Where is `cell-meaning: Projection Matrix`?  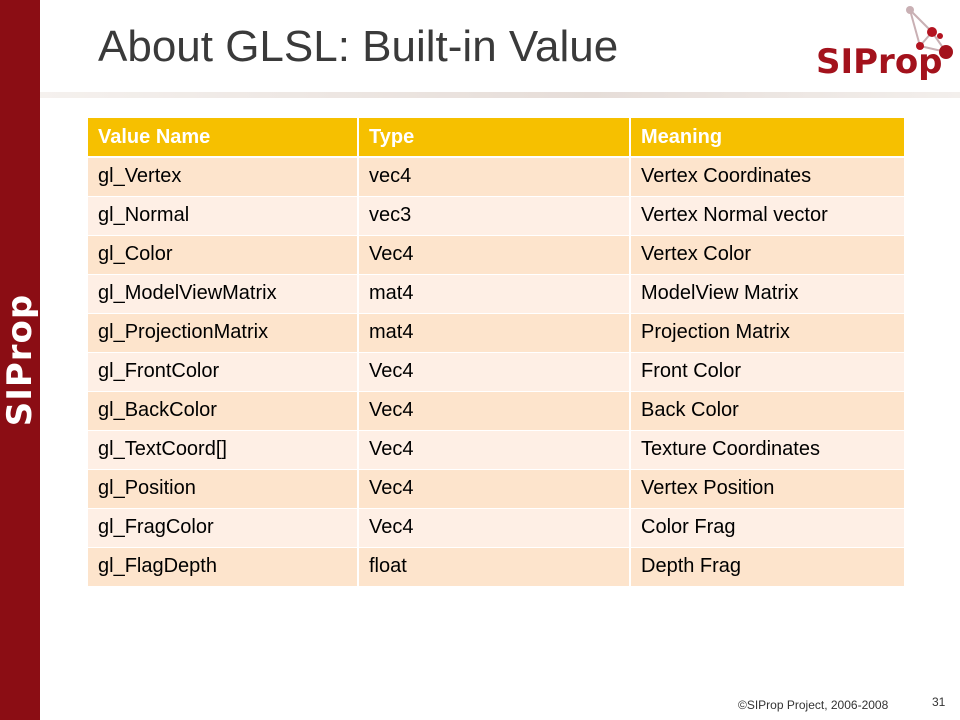
cell-meaning: Projection Matrix is located at coordinates (767, 333).